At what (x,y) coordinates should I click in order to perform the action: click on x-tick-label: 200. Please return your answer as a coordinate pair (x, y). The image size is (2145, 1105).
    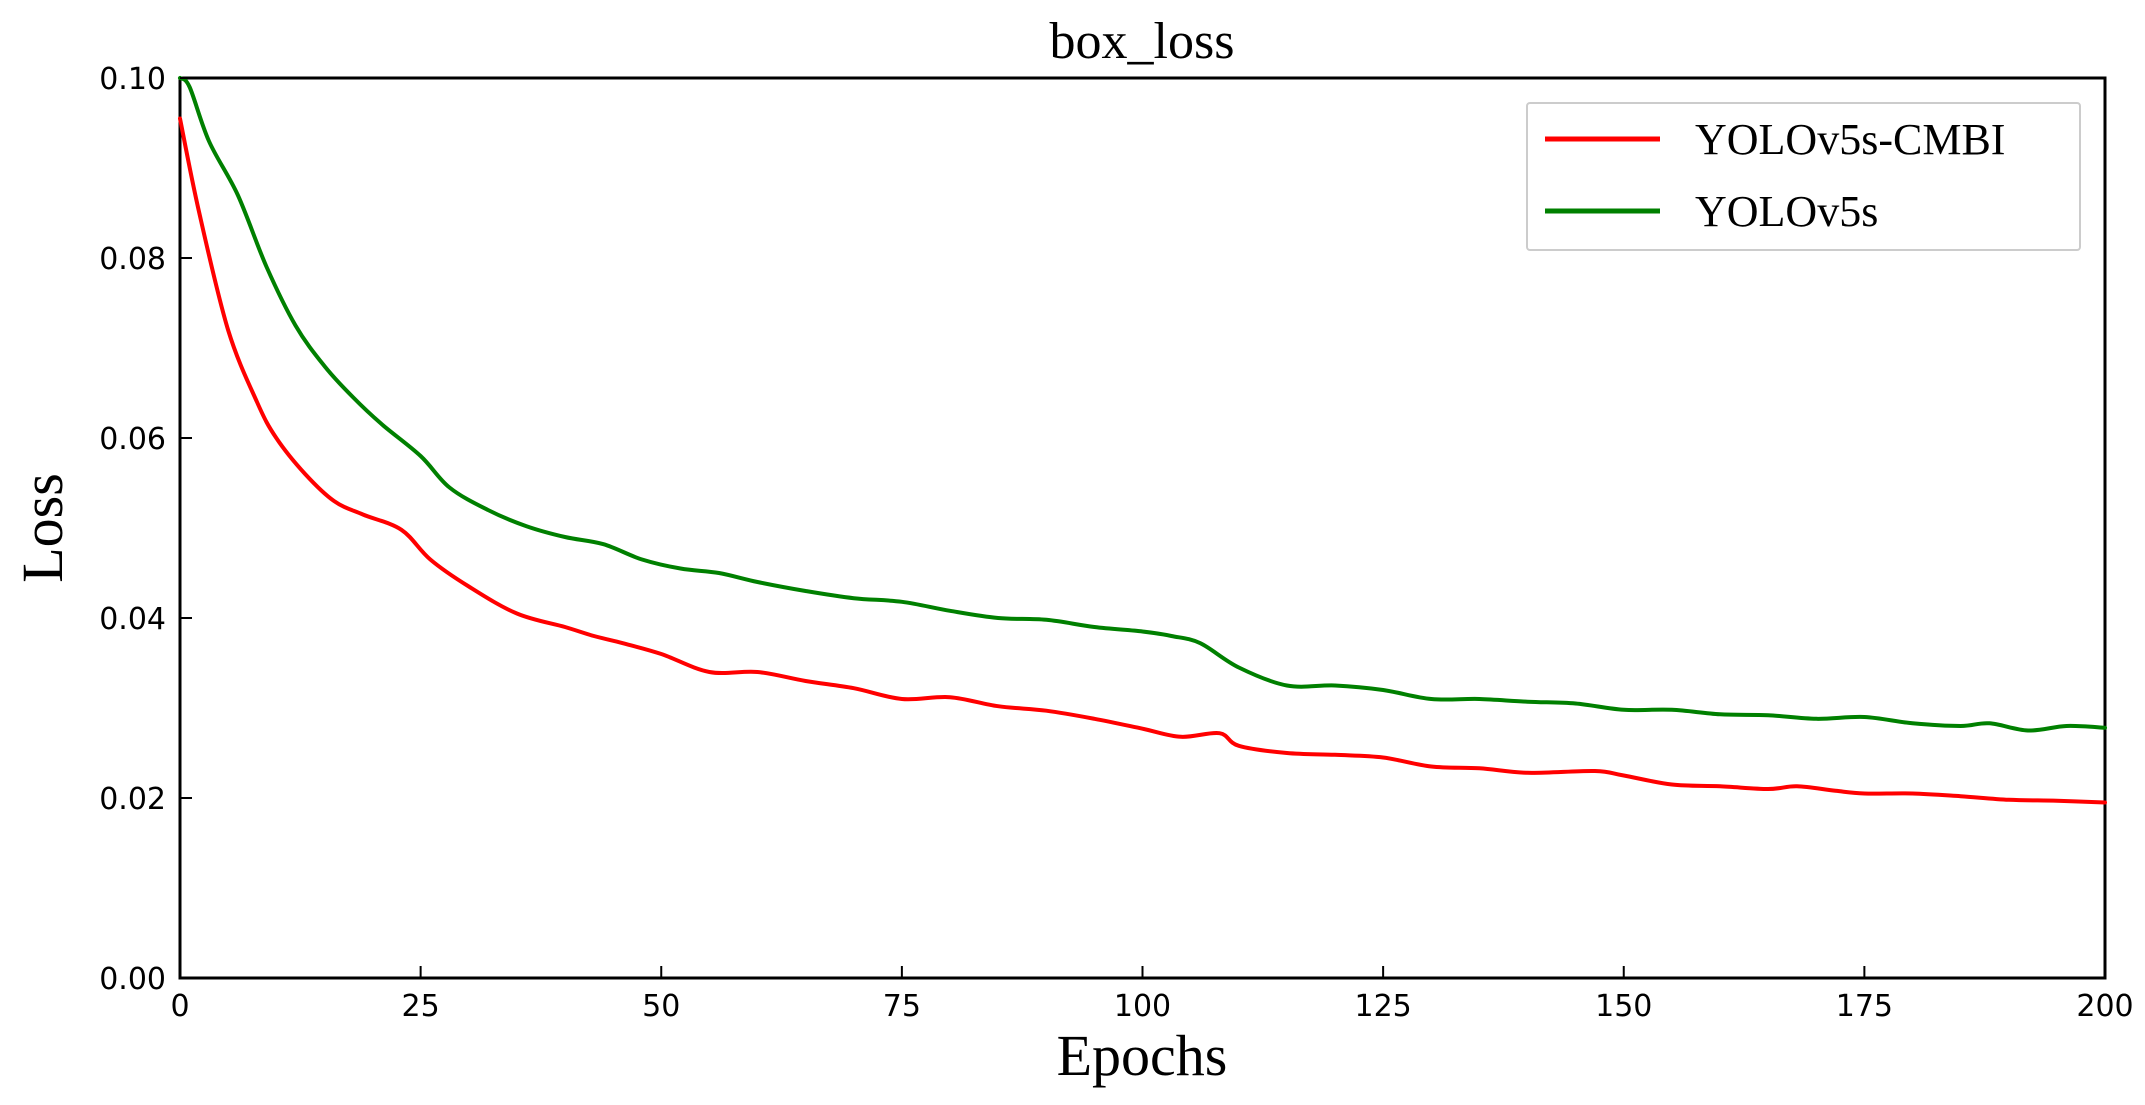
    Looking at the image, I should click on (2104, 1006).